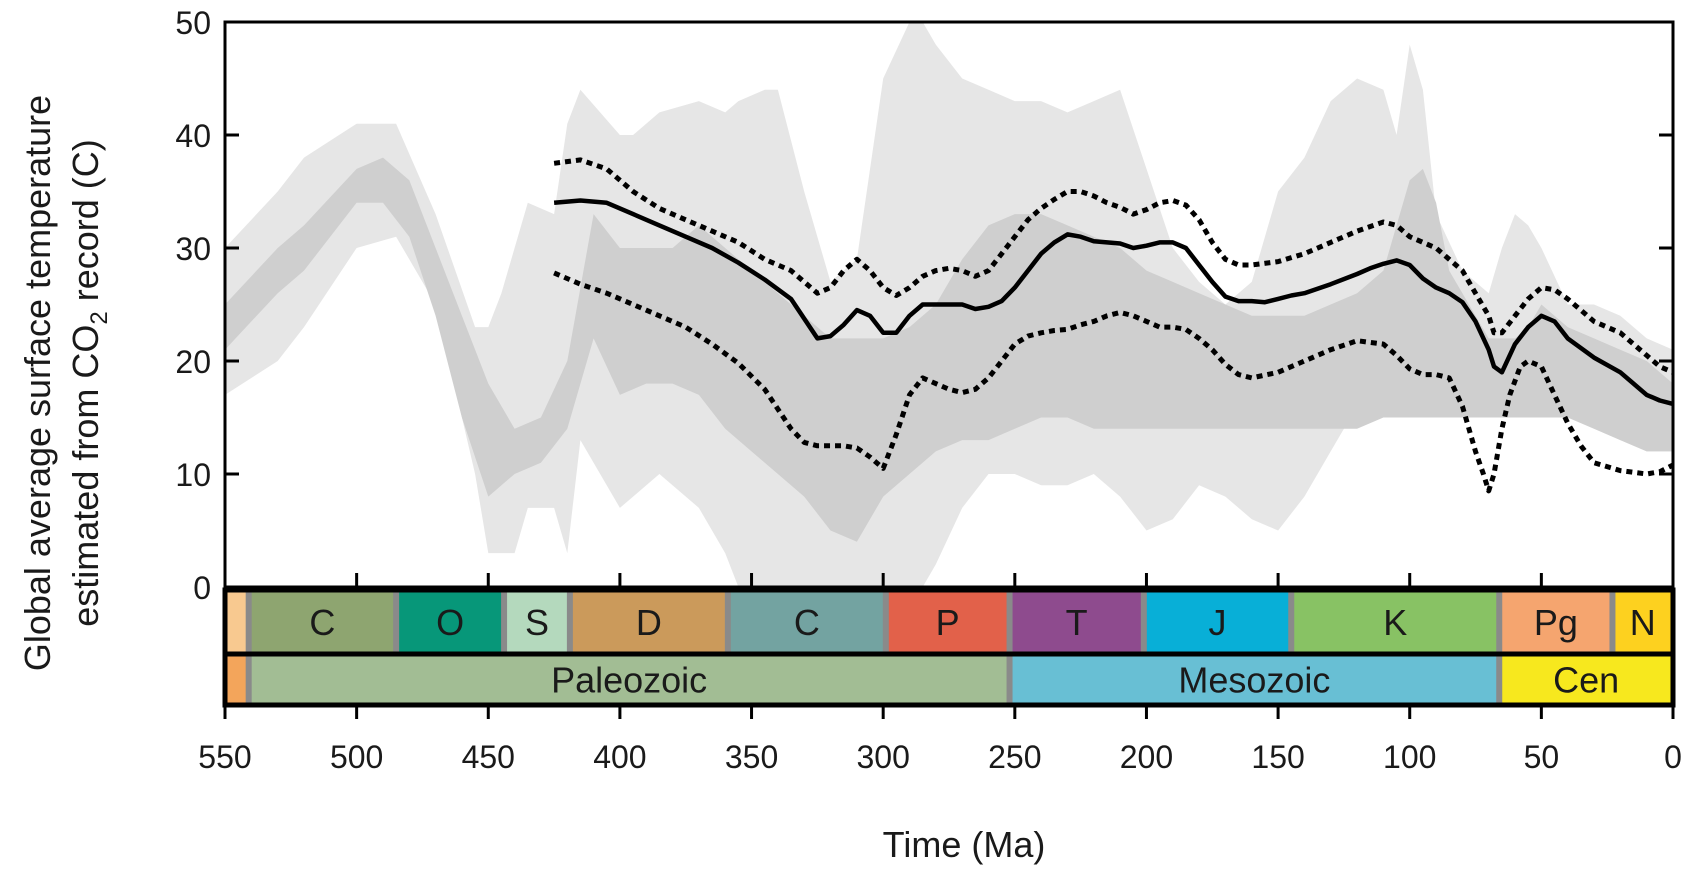 Image resolution: width=1688 pixels, height=883 pixels. I want to click on period-label-8: J, so click(1218, 622).